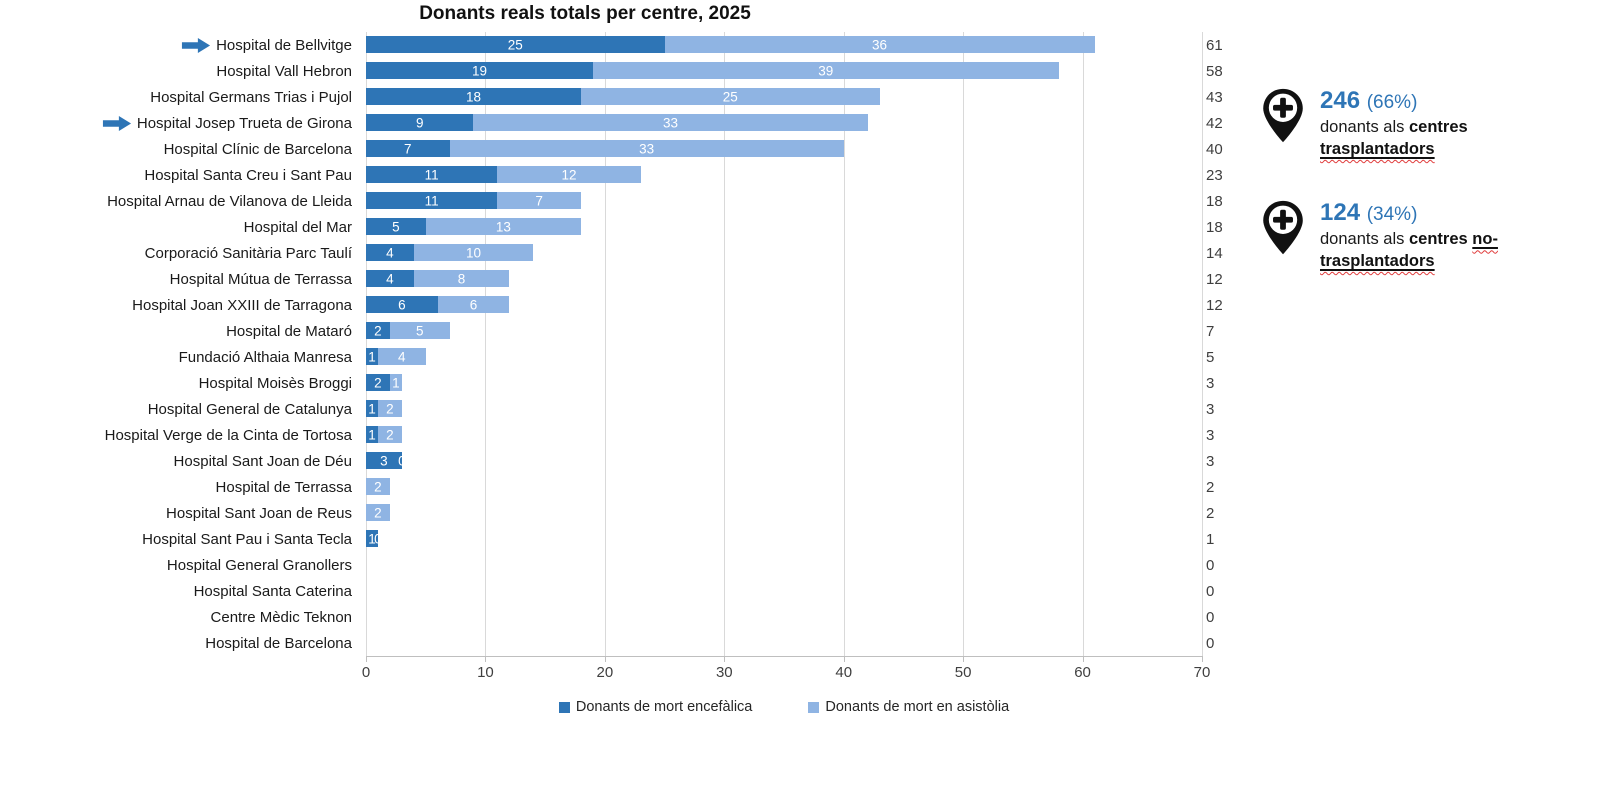 This screenshot has width=1600, height=800. What do you see at coordinates (800, 461) in the screenshot?
I see `chart-row: Hospital Sant Joan de Déu 3 0 3` at bounding box center [800, 461].